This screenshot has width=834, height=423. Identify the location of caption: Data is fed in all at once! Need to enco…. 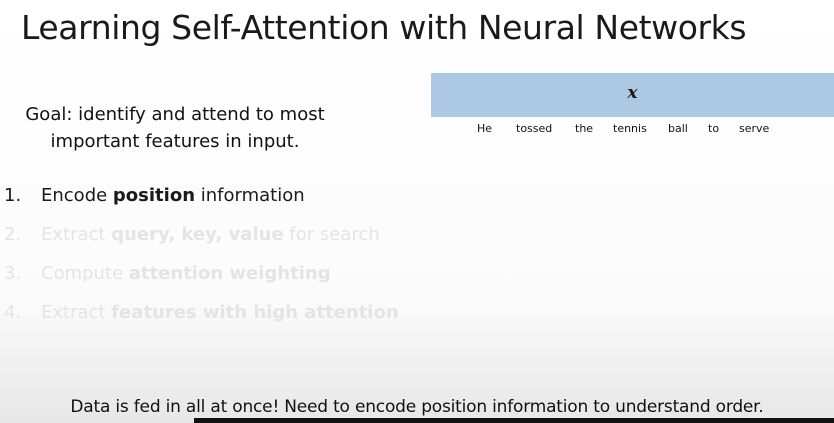
(417, 407).